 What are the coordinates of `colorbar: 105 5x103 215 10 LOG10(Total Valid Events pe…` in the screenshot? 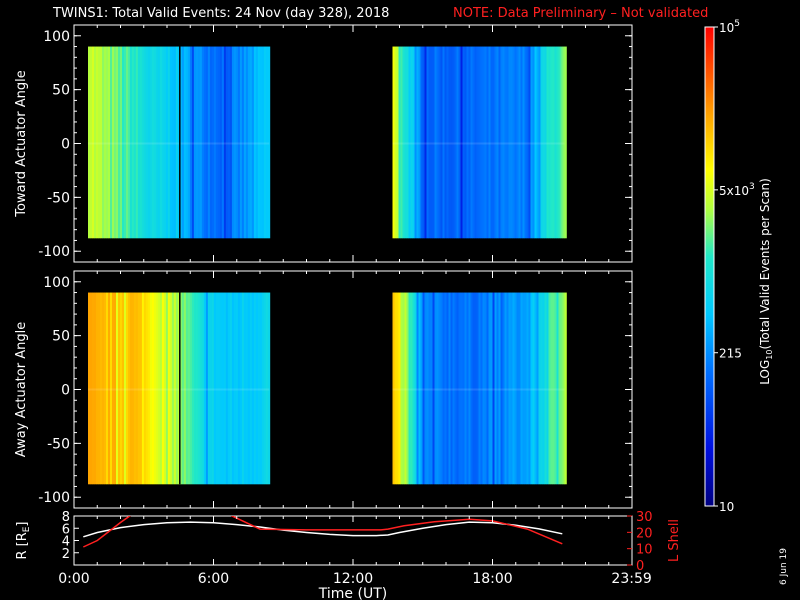 It's located at (739, 266).